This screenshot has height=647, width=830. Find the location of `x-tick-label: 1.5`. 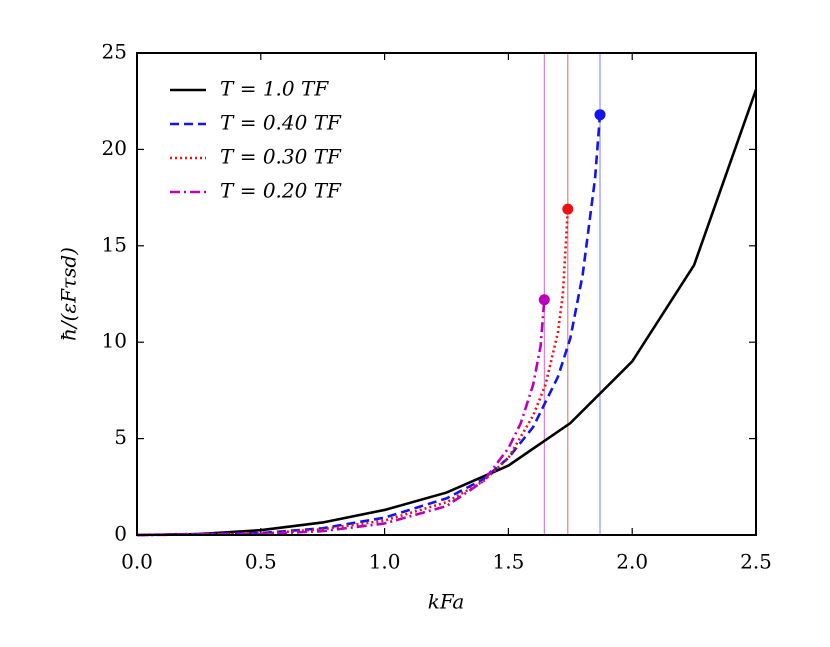

x-tick-label: 1.5 is located at coordinates (508, 562).